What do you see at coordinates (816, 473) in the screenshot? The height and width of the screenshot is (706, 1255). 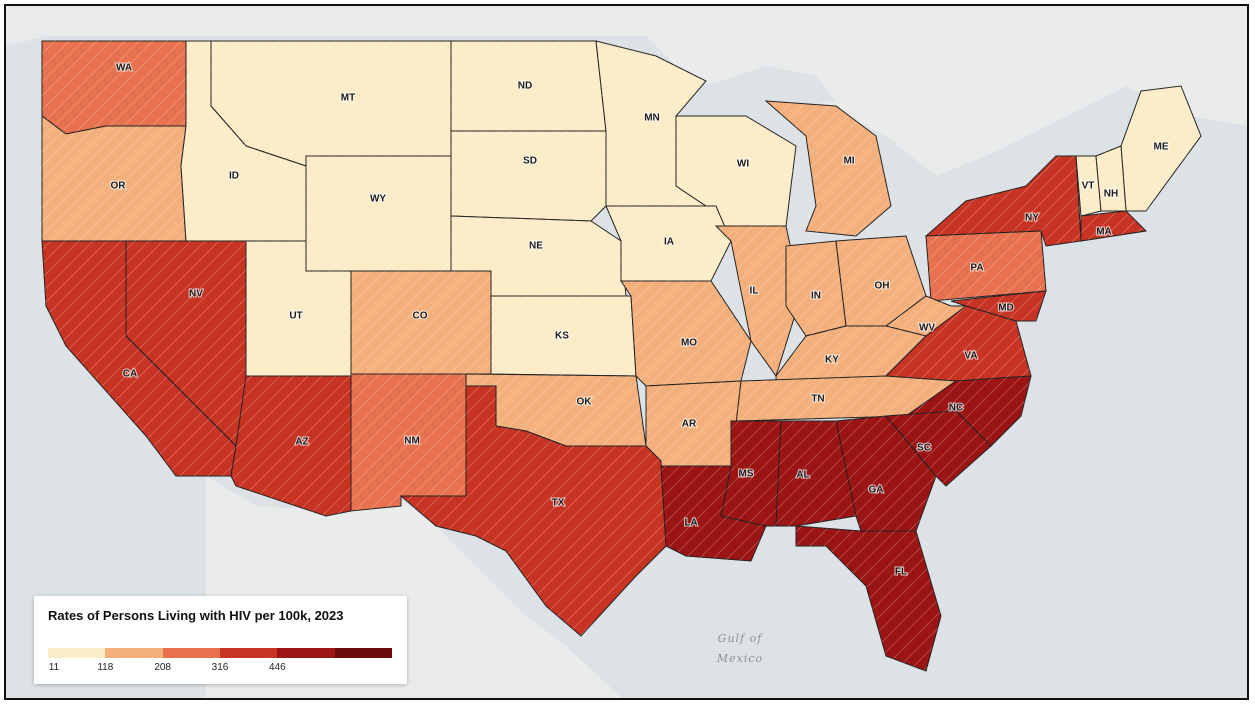 I see `county-texture-al` at bounding box center [816, 473].